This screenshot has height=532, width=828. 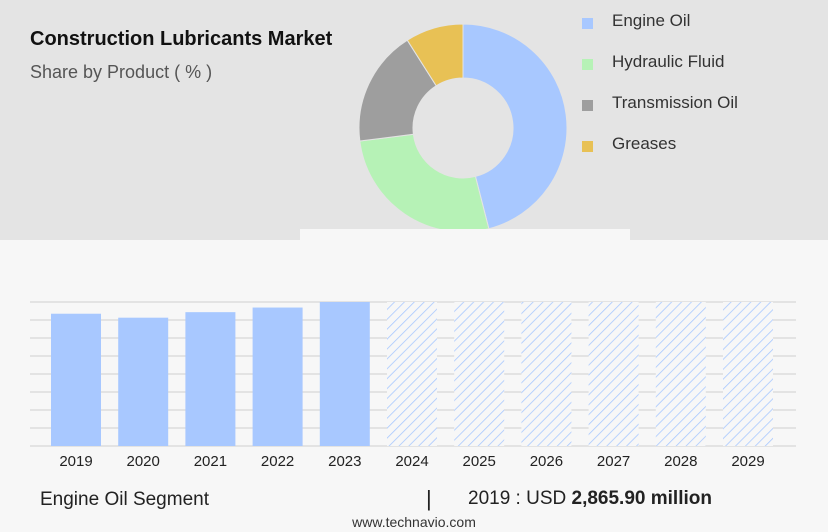 What do you see at coordinates (277, 376) in the screenshot?
I see `bar-2022` at bounding box center [277, 376].